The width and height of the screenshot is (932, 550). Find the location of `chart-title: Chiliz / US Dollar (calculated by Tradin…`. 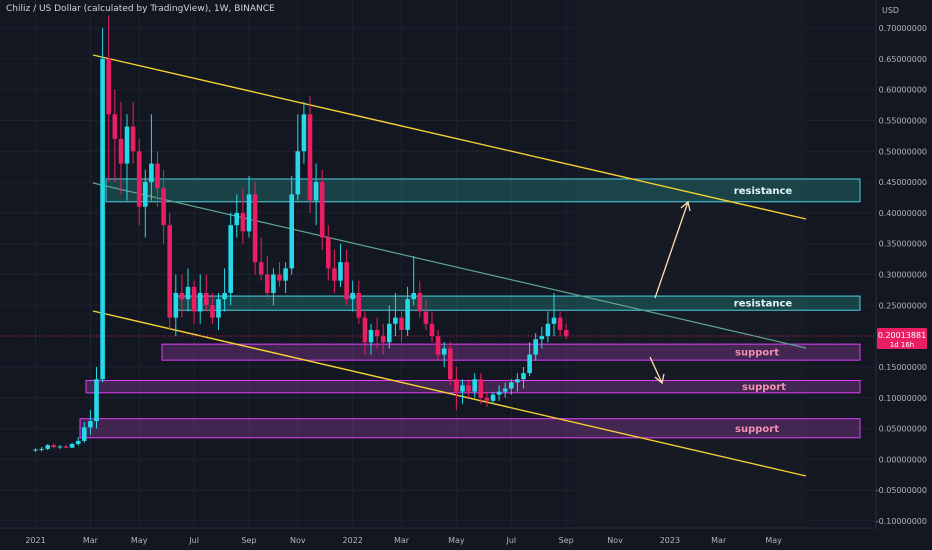

chart-title: Chiliz / US Dollar (calculated by Tradin… is located at coordinates (140, 9).